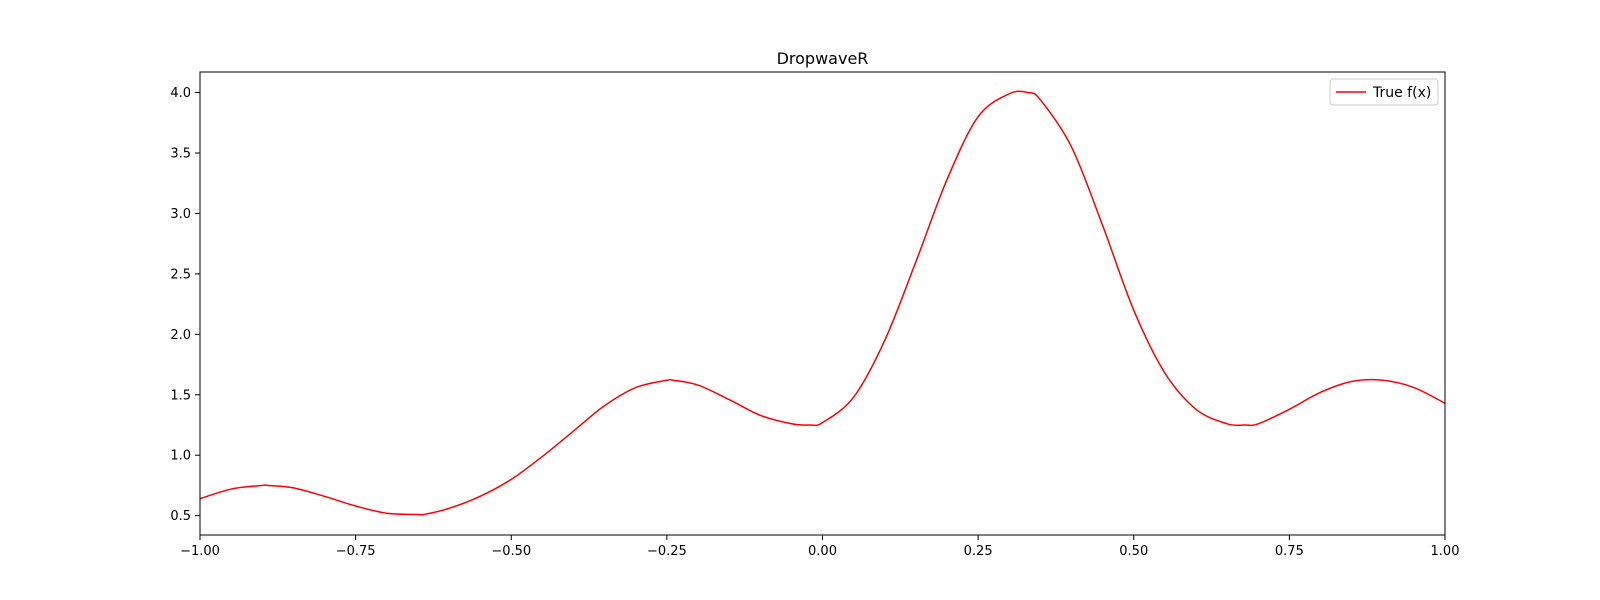 The width and height of the screenshot is (1600, 600). I want to click on x-axis-ticks: −1.00 −0.75 −0.50 −0.25 0.00 0.25 0.50 0.75 1.00, so click(819, 547).